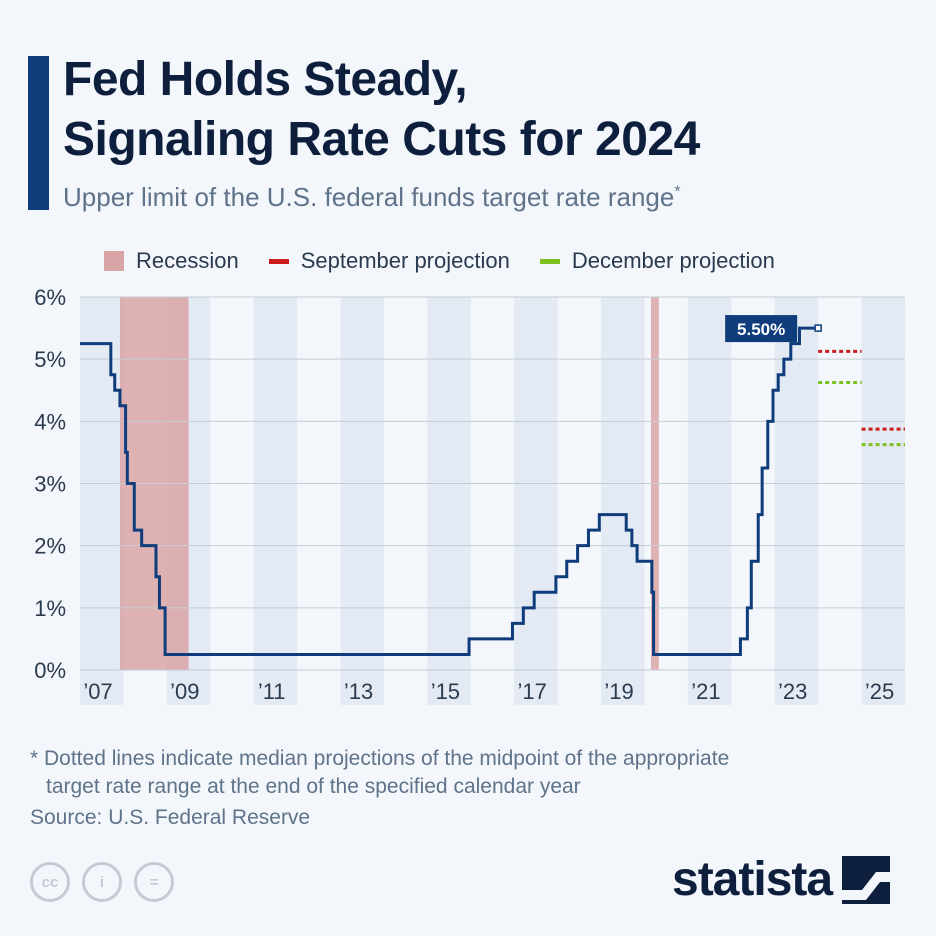 This screenshot has width=936, height=936. I want to click on x-tick-label: ’15, so click(445, 691).